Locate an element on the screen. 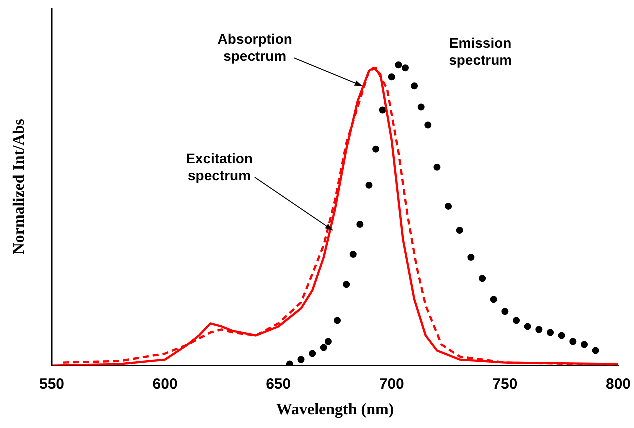  x-tick-label: 750 is located at coordinates (505, 384).